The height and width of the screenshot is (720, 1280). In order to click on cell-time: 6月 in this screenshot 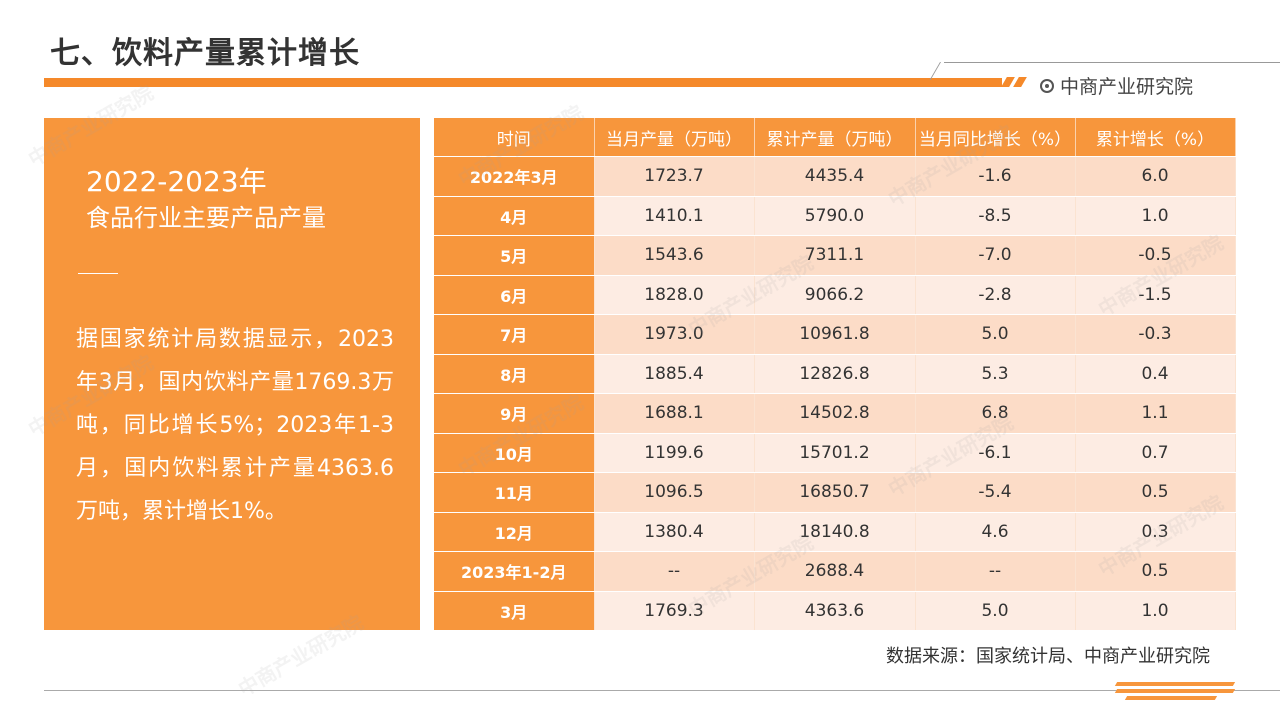, I will do `click(514, 295)`.